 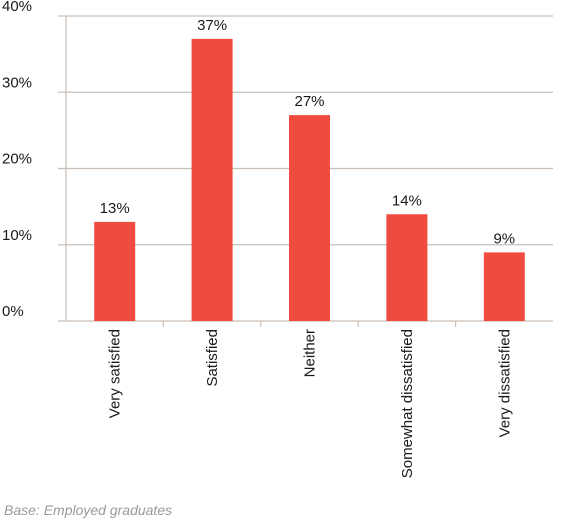 What do you see at coordinates (115, 373) in the screenshot?
I see `x-category-label: Very satisfied` at bounding box center [115, 373].